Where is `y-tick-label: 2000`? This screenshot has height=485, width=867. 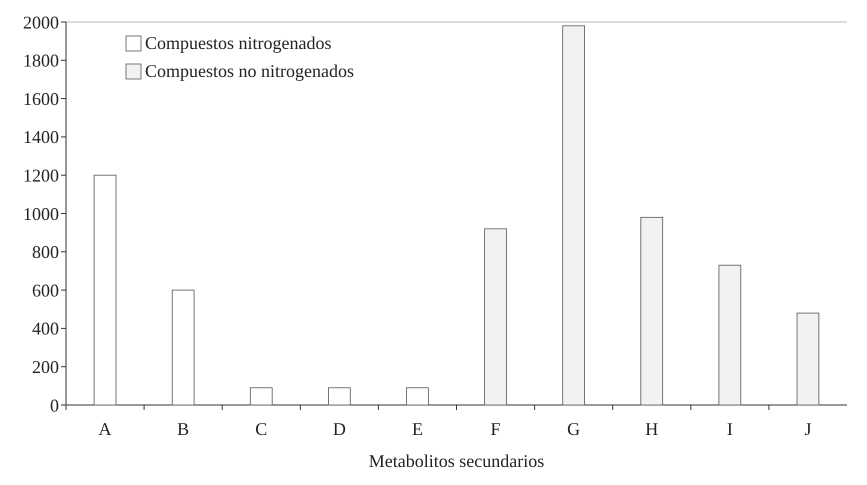
y-tick-label: 2000 is located at coordinates (41, 22).